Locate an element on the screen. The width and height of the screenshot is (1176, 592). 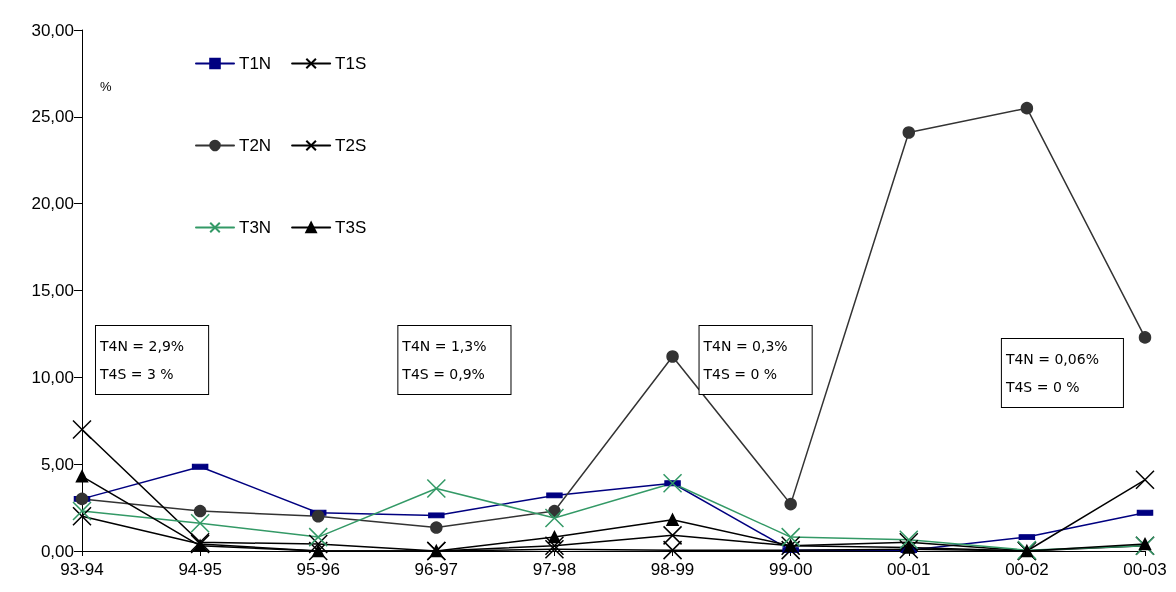
x-tick-label: 00-03 is located at coordinates (1145, 569).